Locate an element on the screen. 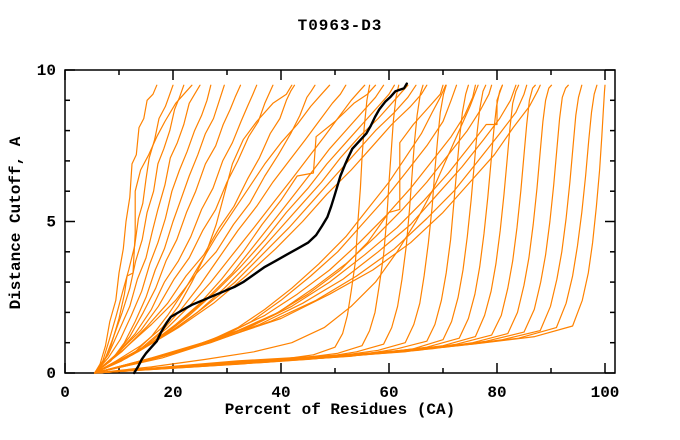  x-tick-label: 0 is located at coordinates (65, 393).